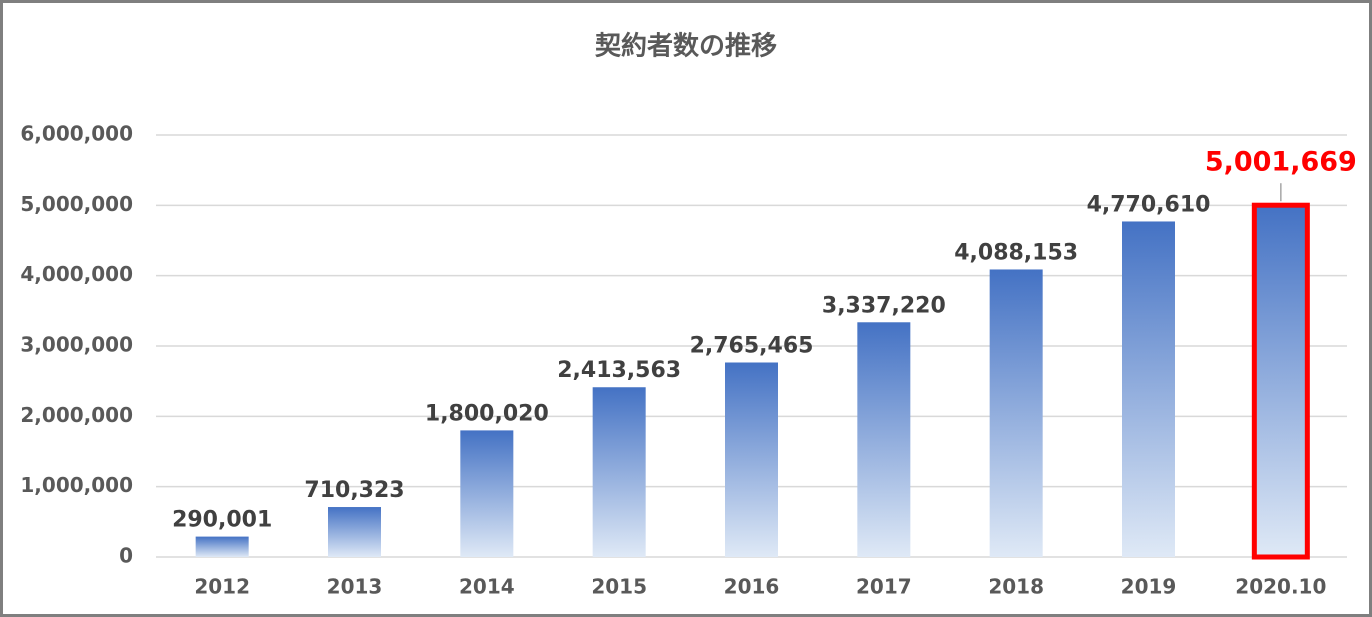  I want to click on data-label: 4,770,610, so click(1149, 204).